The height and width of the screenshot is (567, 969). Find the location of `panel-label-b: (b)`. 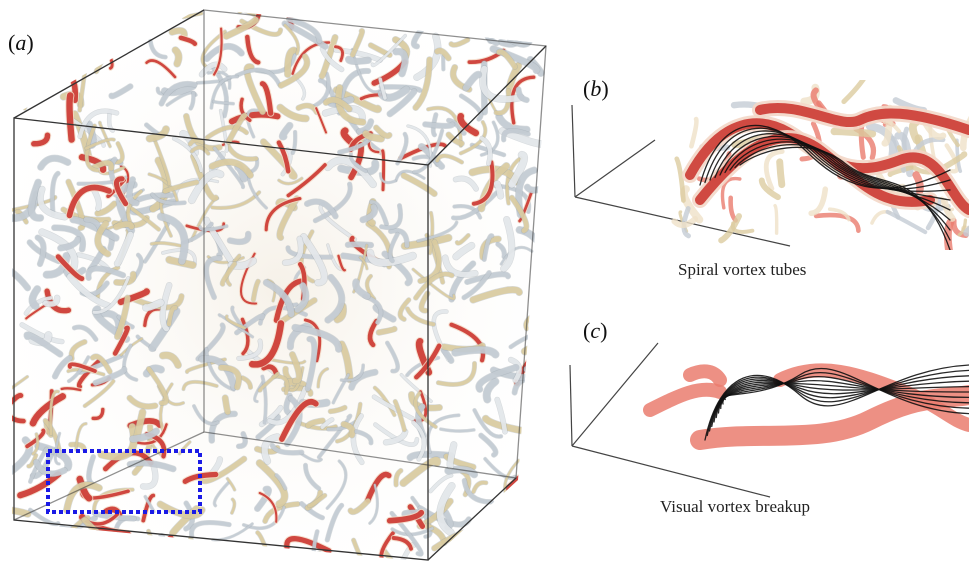

panel-label-b: (b) is located at coordinates (596, 88).